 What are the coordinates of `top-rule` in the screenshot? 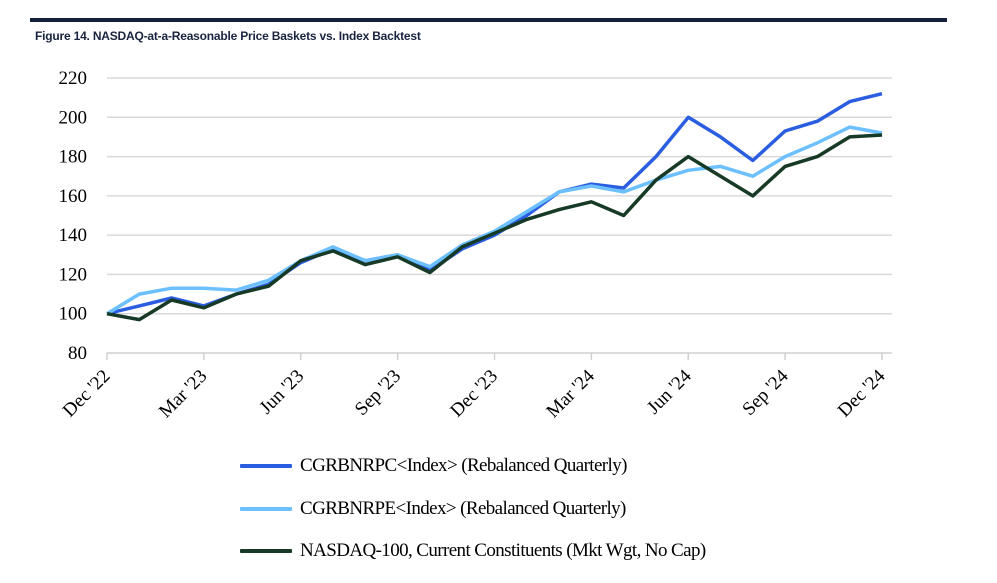 It's located at (488, 20).